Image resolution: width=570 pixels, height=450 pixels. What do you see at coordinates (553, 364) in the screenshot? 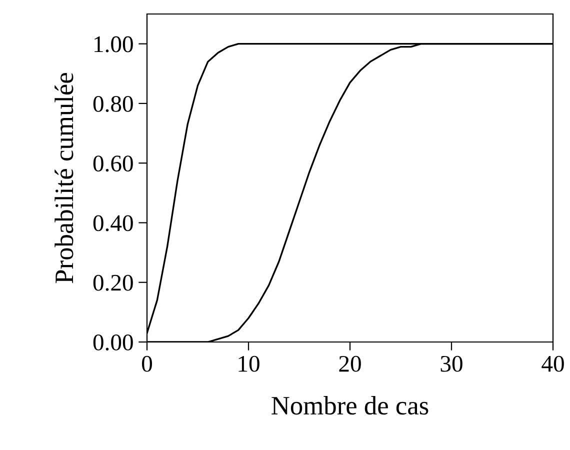
I see `x-tick-label: 40` at bounding box center [553, 364].